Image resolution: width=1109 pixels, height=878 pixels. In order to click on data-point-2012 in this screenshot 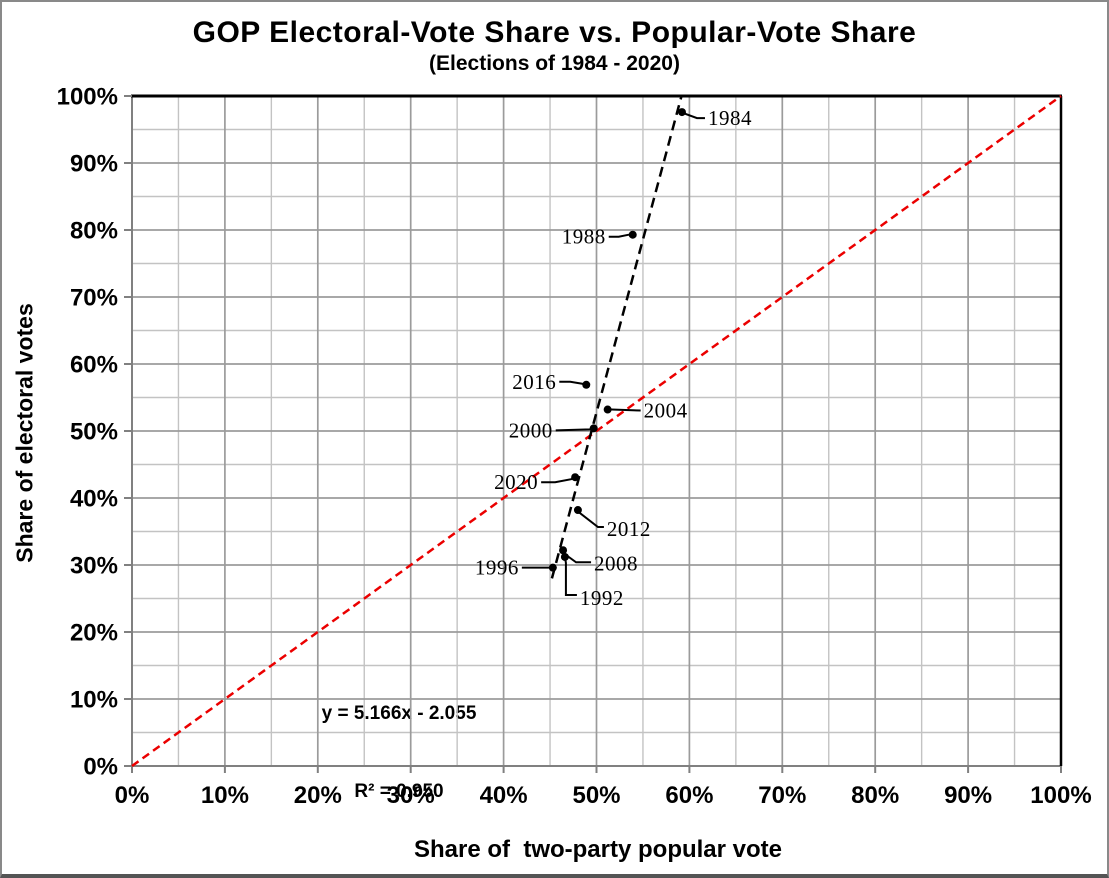, I will do `click(577, 510)`.